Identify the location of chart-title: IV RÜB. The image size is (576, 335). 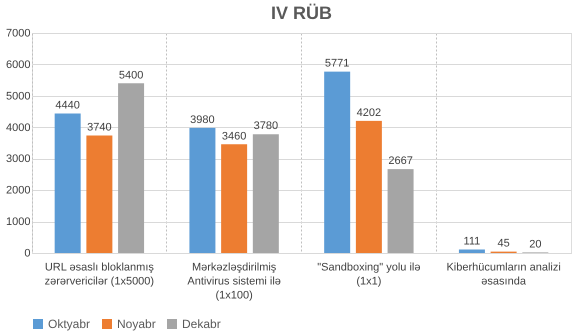
(301, 13).